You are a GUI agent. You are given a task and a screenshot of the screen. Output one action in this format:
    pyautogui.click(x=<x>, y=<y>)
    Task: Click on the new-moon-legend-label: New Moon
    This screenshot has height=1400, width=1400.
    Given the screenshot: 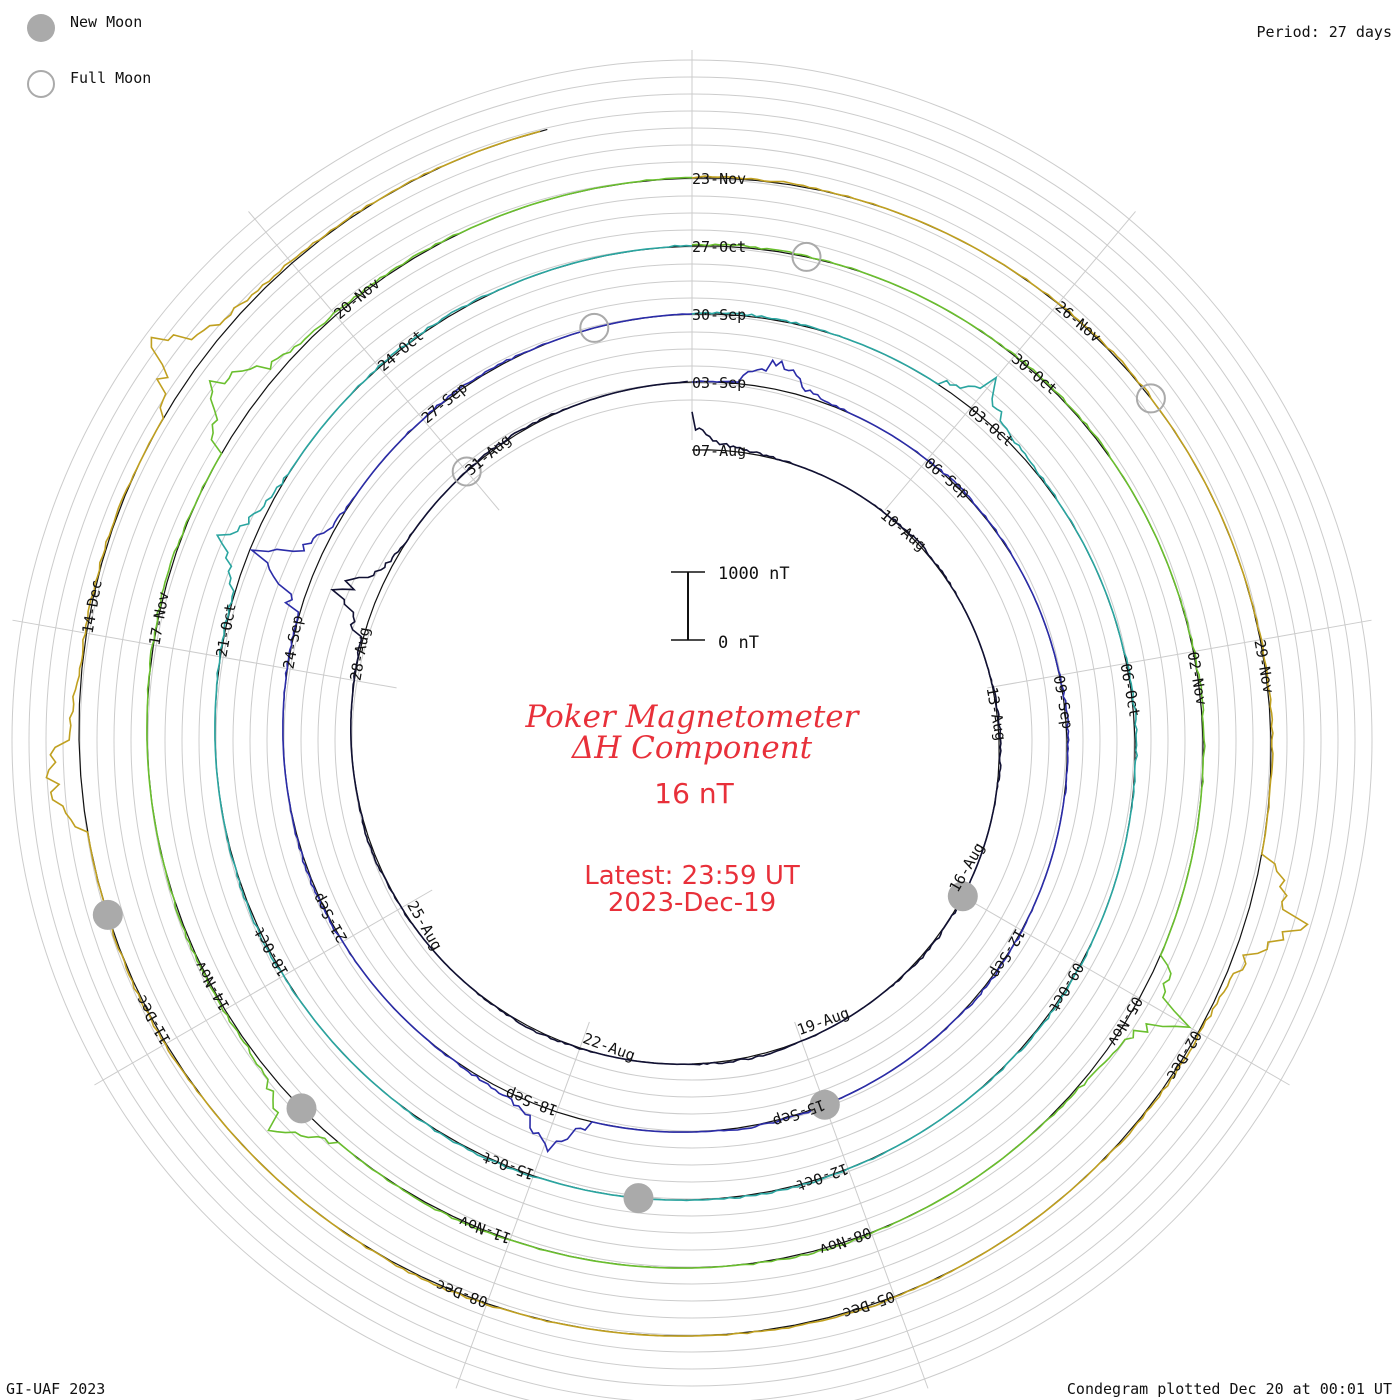 What is the action you would take?
    pyautogui.click(x=106, y=22)
    